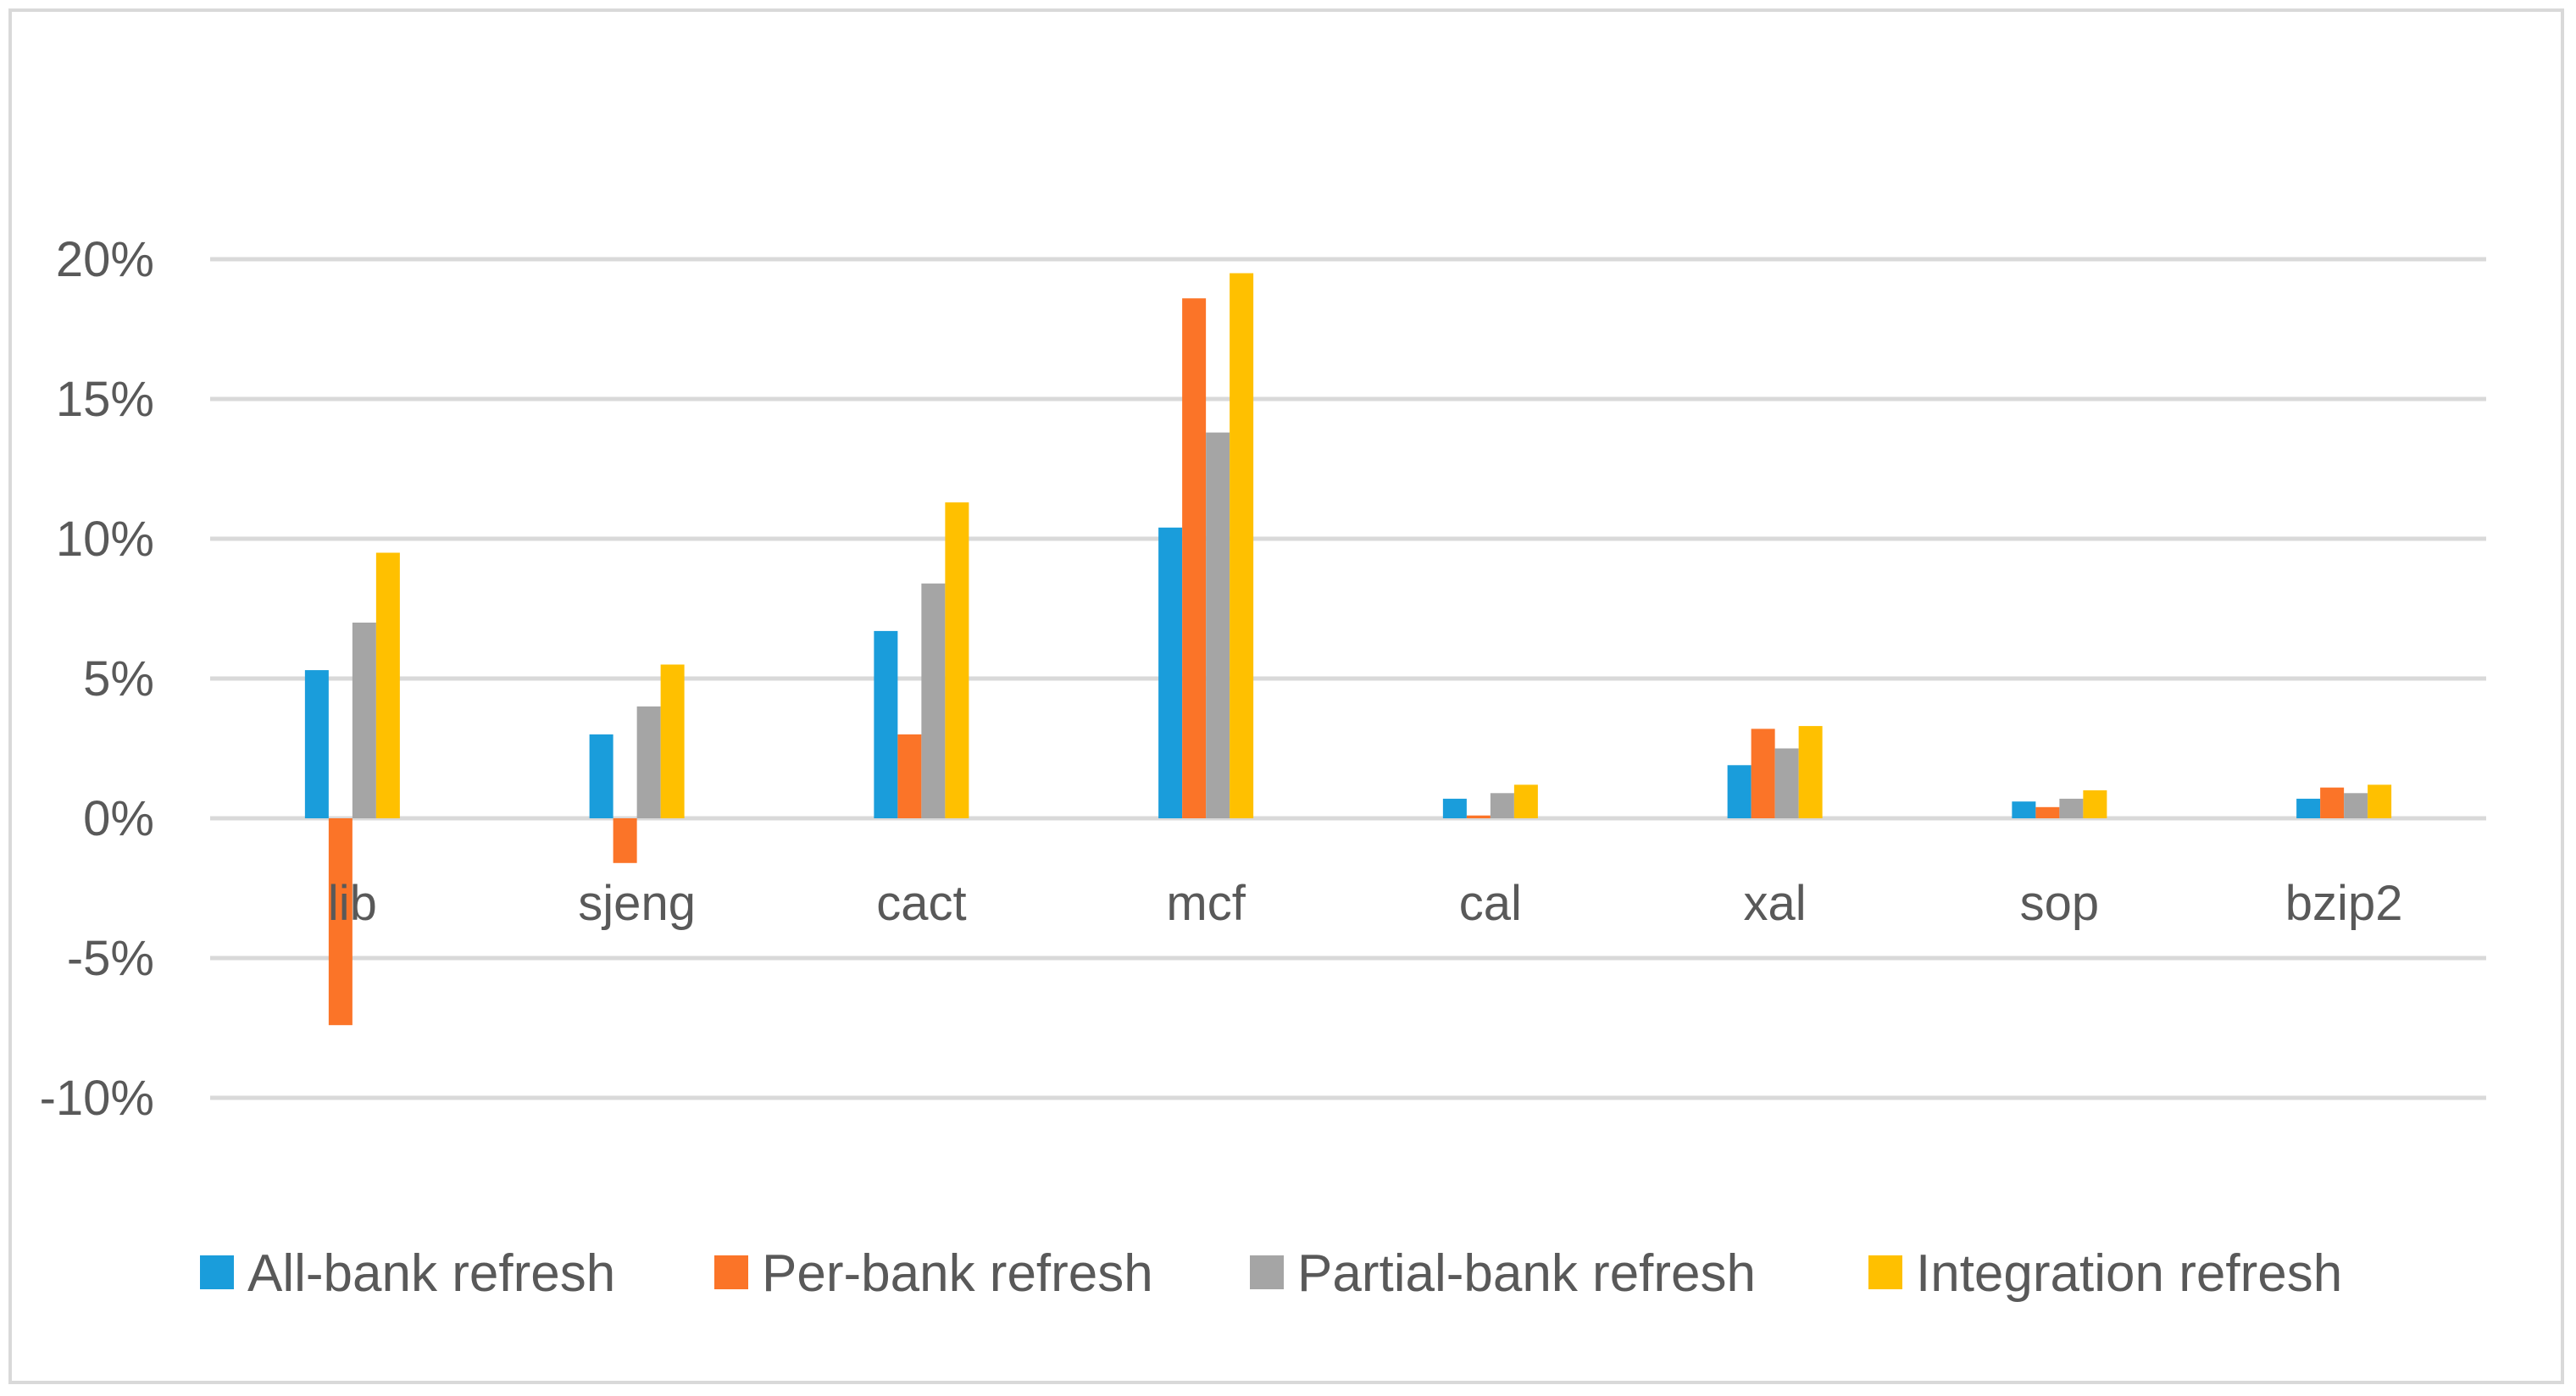  Describe the element at coordinates (105, 259) in the screenshot. I see `y-tick-label: 20%` at that location.